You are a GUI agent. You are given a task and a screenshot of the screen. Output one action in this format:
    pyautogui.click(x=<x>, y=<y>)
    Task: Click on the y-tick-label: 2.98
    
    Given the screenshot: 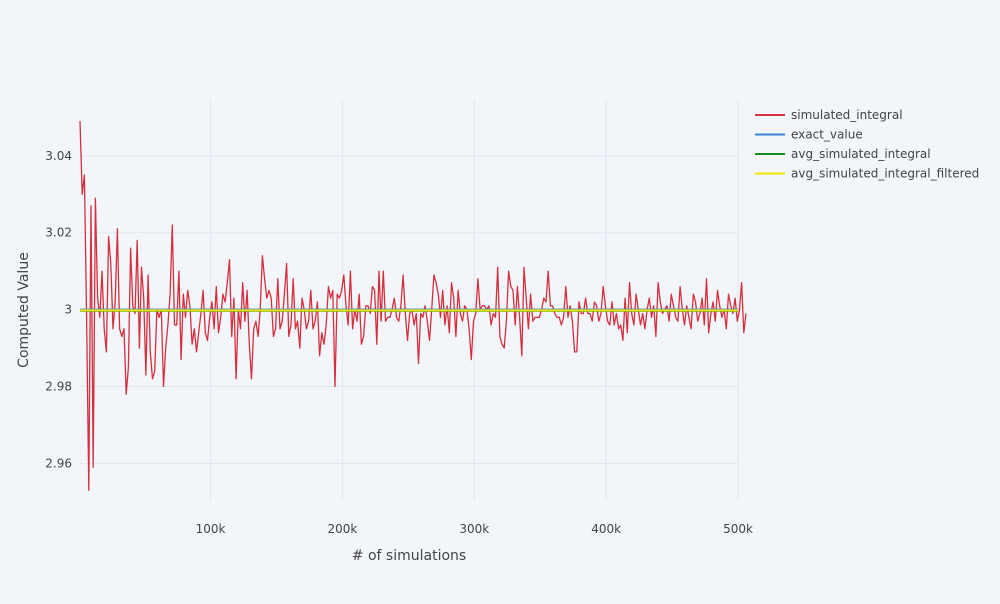 What is the action you would take?
    pyautogui.click(x=58, y=387)
    